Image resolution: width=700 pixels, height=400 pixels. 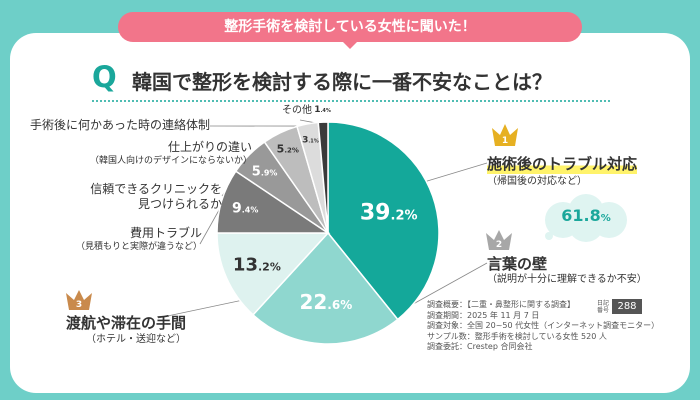 What do you see at coordinates (505, 135) in the screenshot?
I see `rank1-crown-icon: 1` at bounding box center [505, 135].